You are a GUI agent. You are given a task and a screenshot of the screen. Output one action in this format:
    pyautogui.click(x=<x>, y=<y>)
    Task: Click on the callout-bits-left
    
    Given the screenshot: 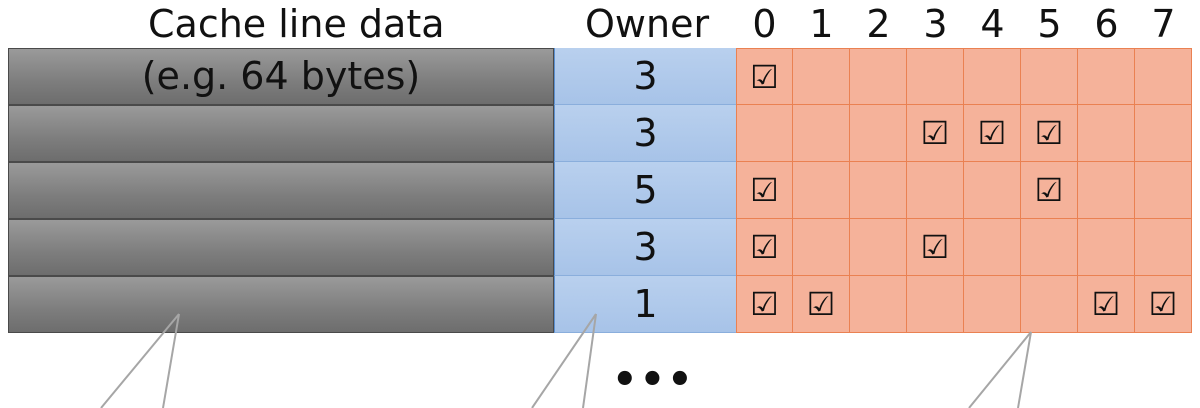 What is the action you would take?
    pyautogui.click(x=1000, y=369)
    